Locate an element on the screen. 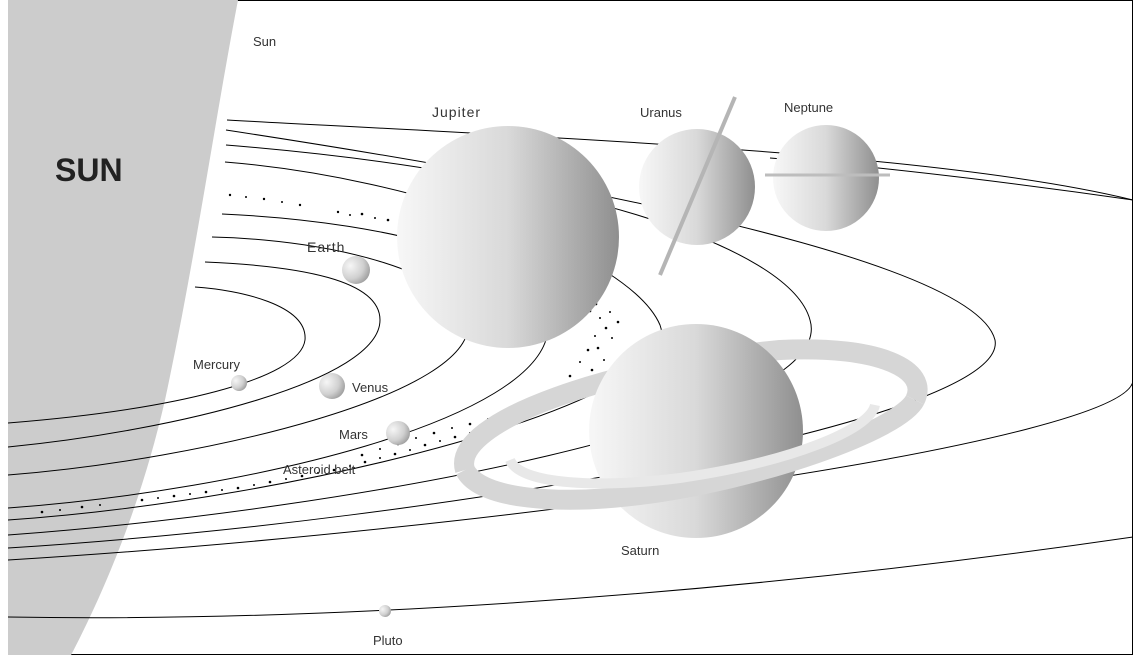 The image size is (1133, 657). mercury-orbit is located at coordinates (157, 355).